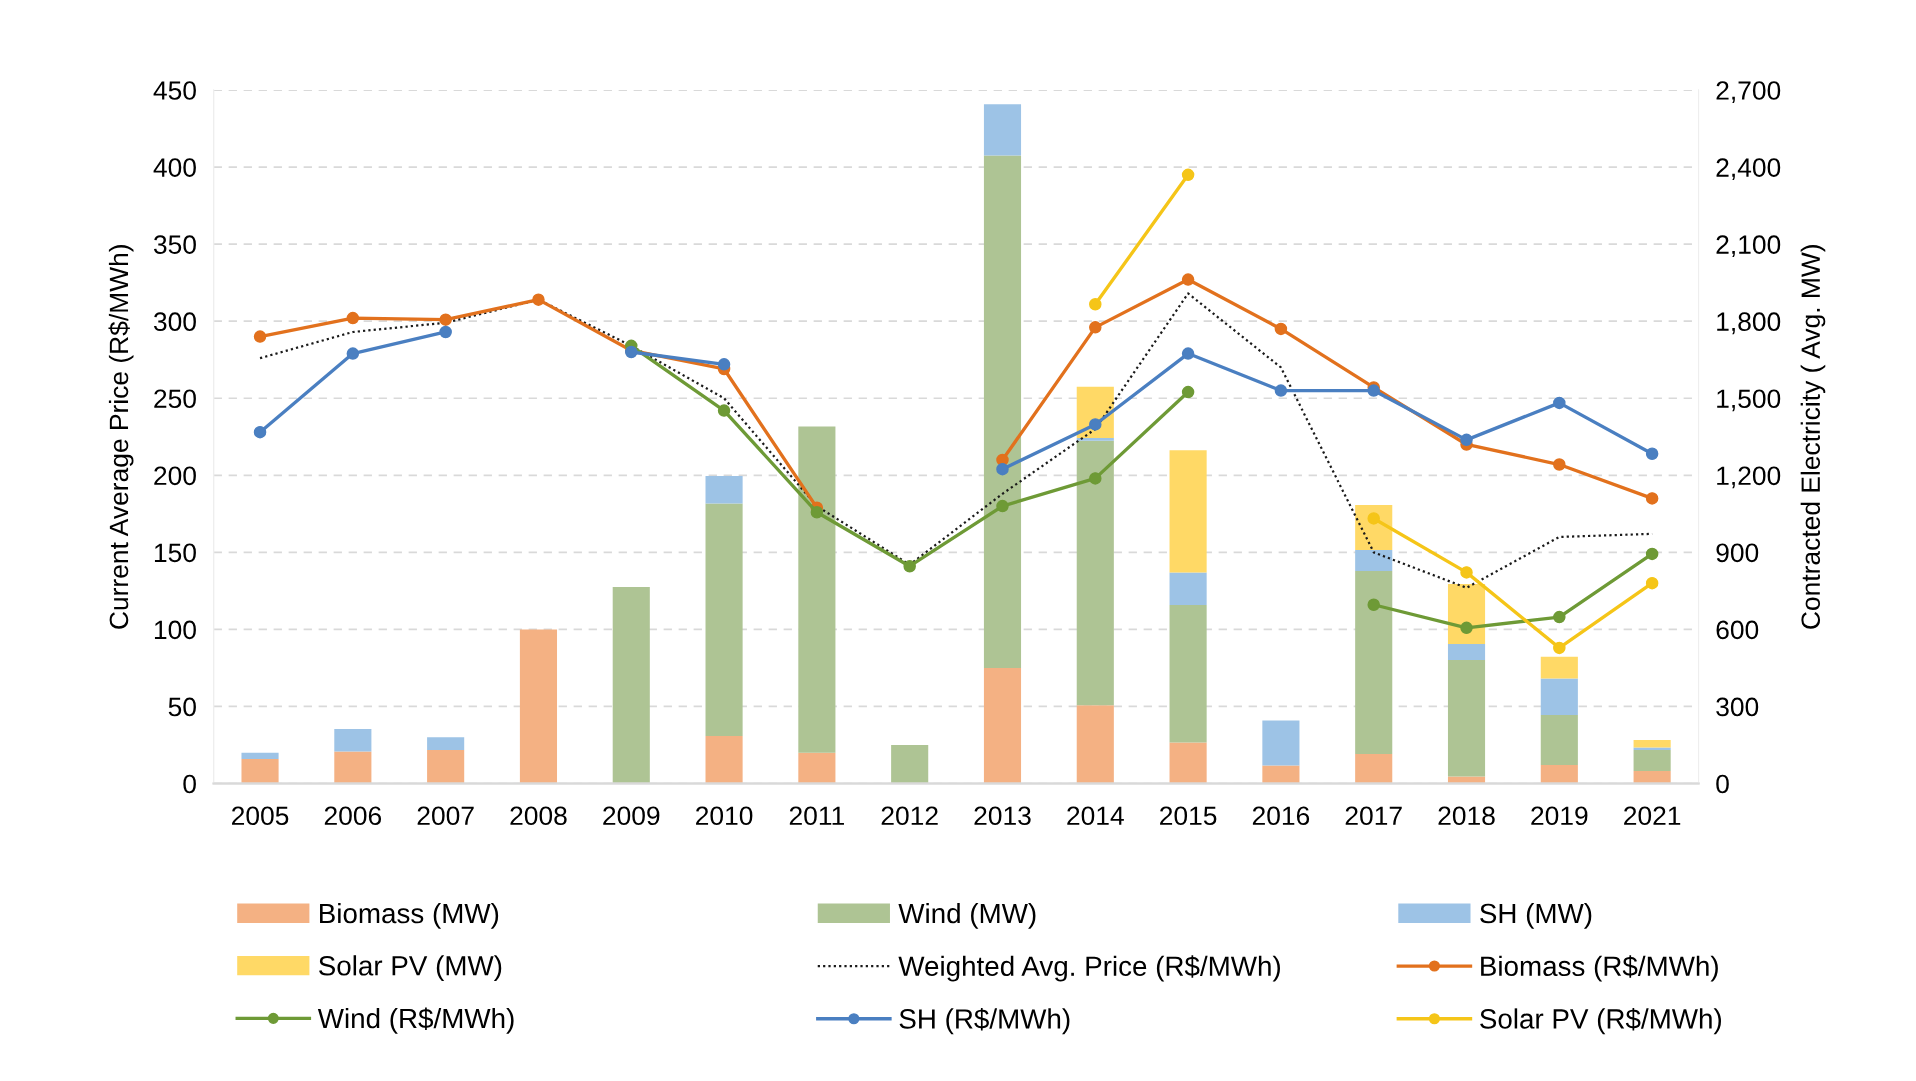 The image size is (1916, 1081). I want to click on y2-tick-label: 1,800, so click(1749, 323).